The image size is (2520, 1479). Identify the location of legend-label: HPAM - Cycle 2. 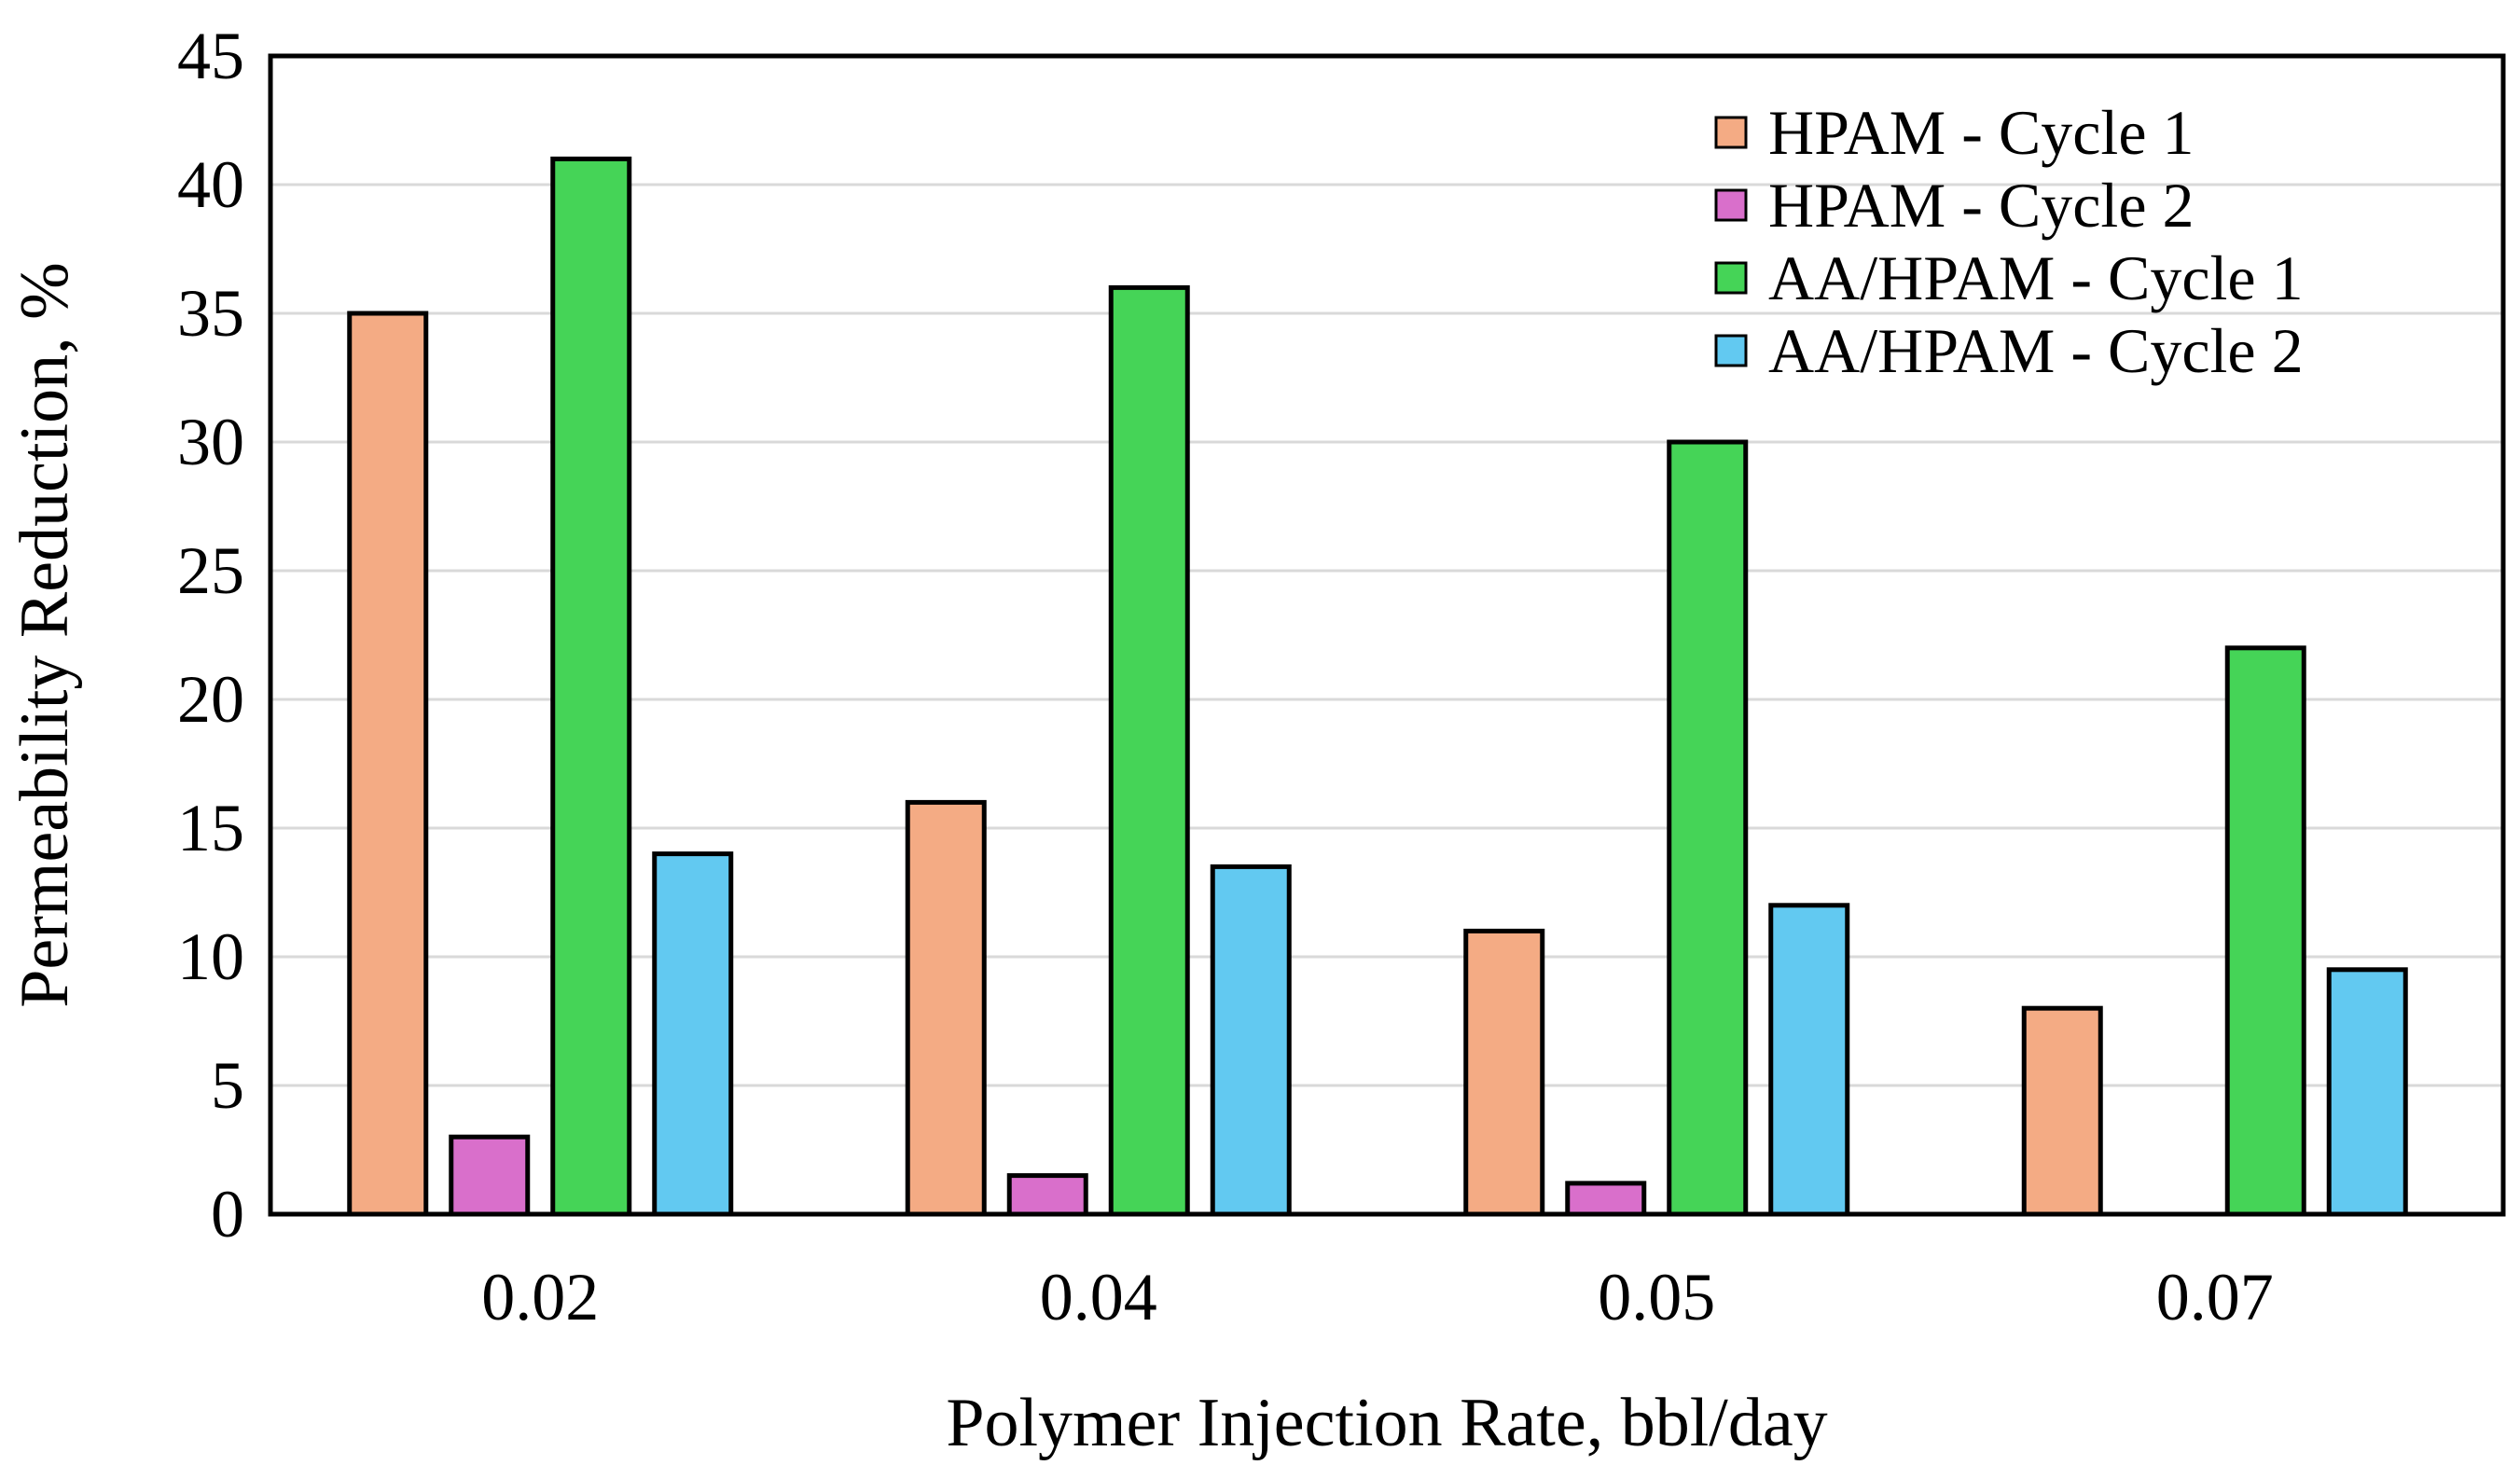
(1981, 205).